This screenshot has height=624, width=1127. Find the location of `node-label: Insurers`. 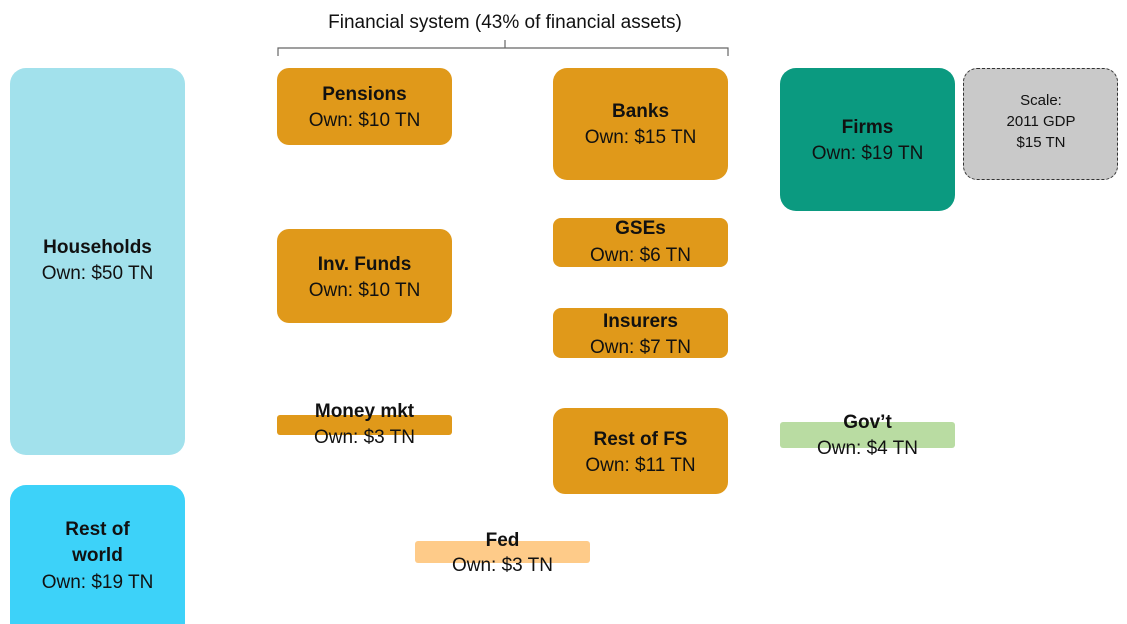

node-label: Insurers is located at coordinates (640, 321).